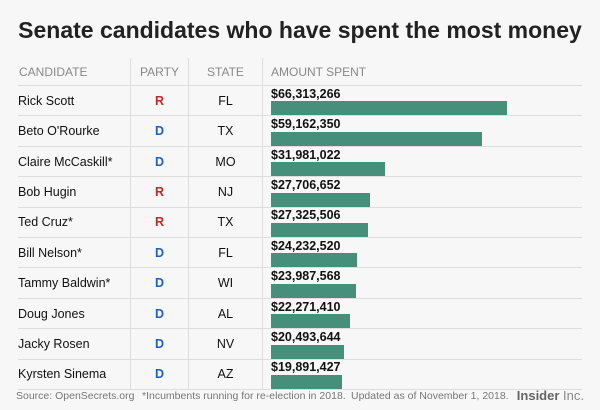 The height and width of the screenshot is (410, 600). What do you see at coordinates (75, 396) in the screenshot?
I see `source-note: Source: OpenSecrets.org` at bounding box center [75, 396].